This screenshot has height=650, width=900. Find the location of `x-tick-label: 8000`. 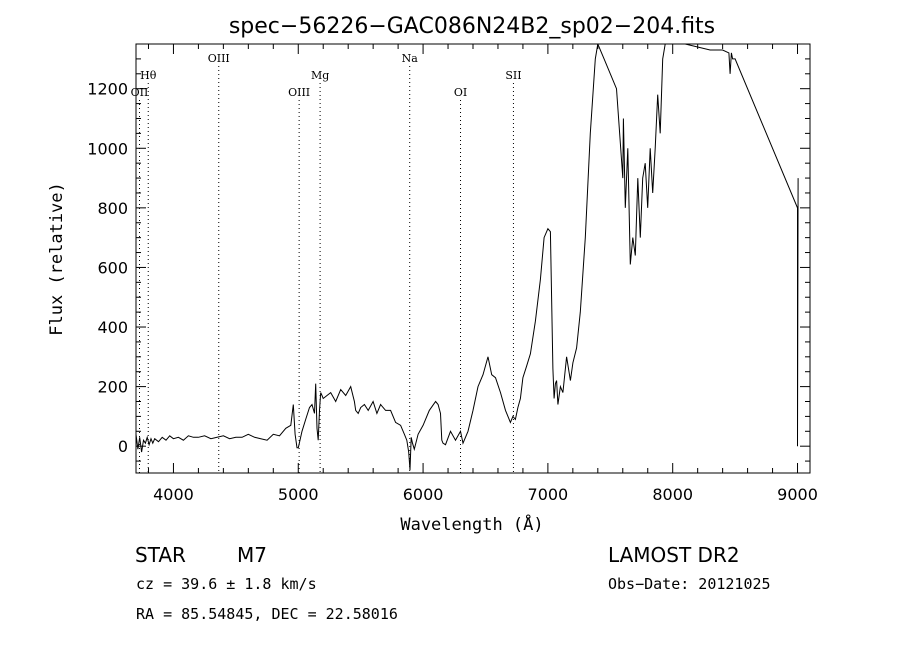

x-tick-label: 8000 is located at coordinates (672, 494).